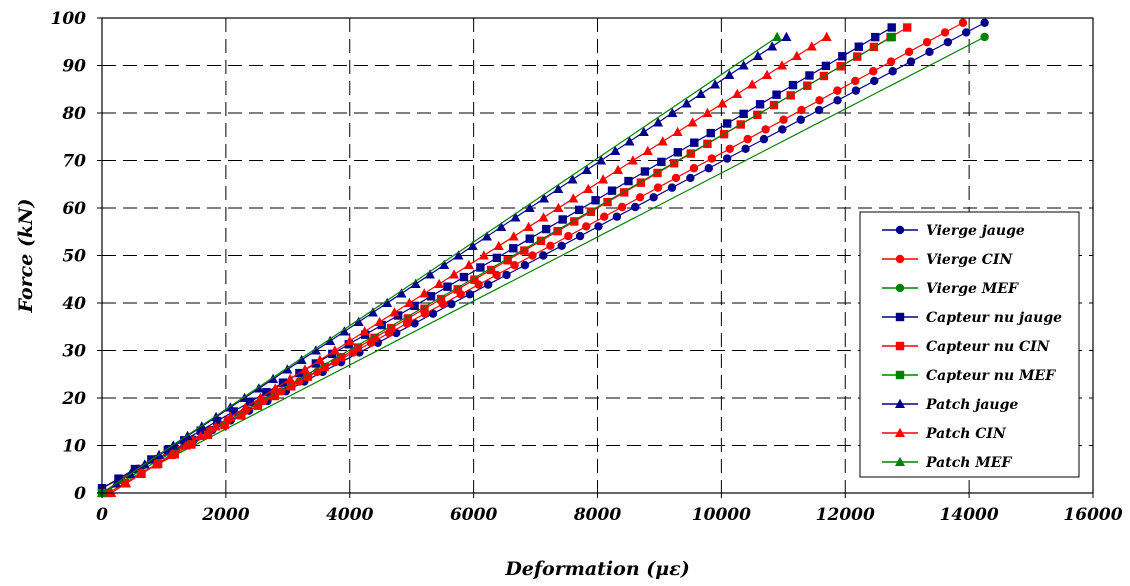 The width and height of the screenshot is (1130, 586). Describe the element at coordinates (972, 318) in the screenshot. I see `legend-item: Capteur nu jauge` at that location.